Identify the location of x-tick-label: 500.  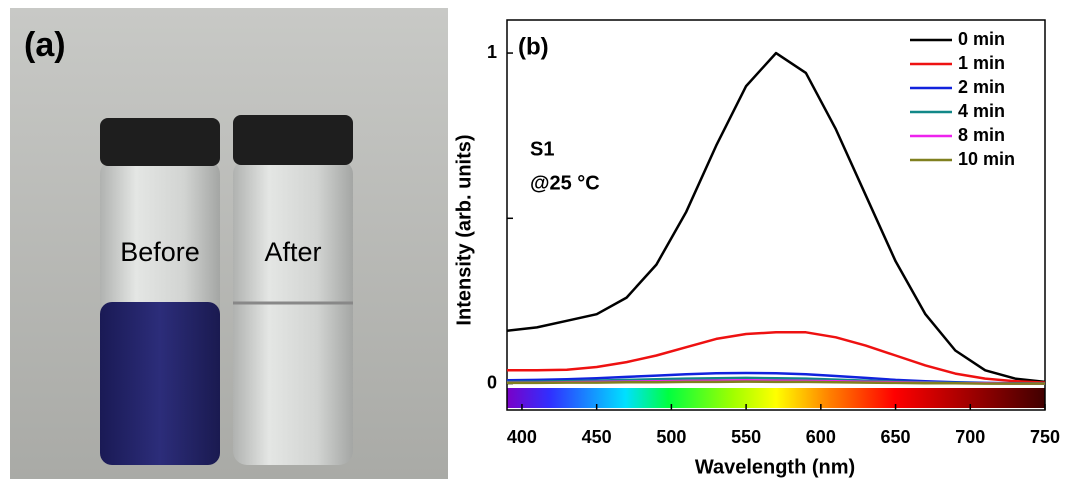
(671, 437).